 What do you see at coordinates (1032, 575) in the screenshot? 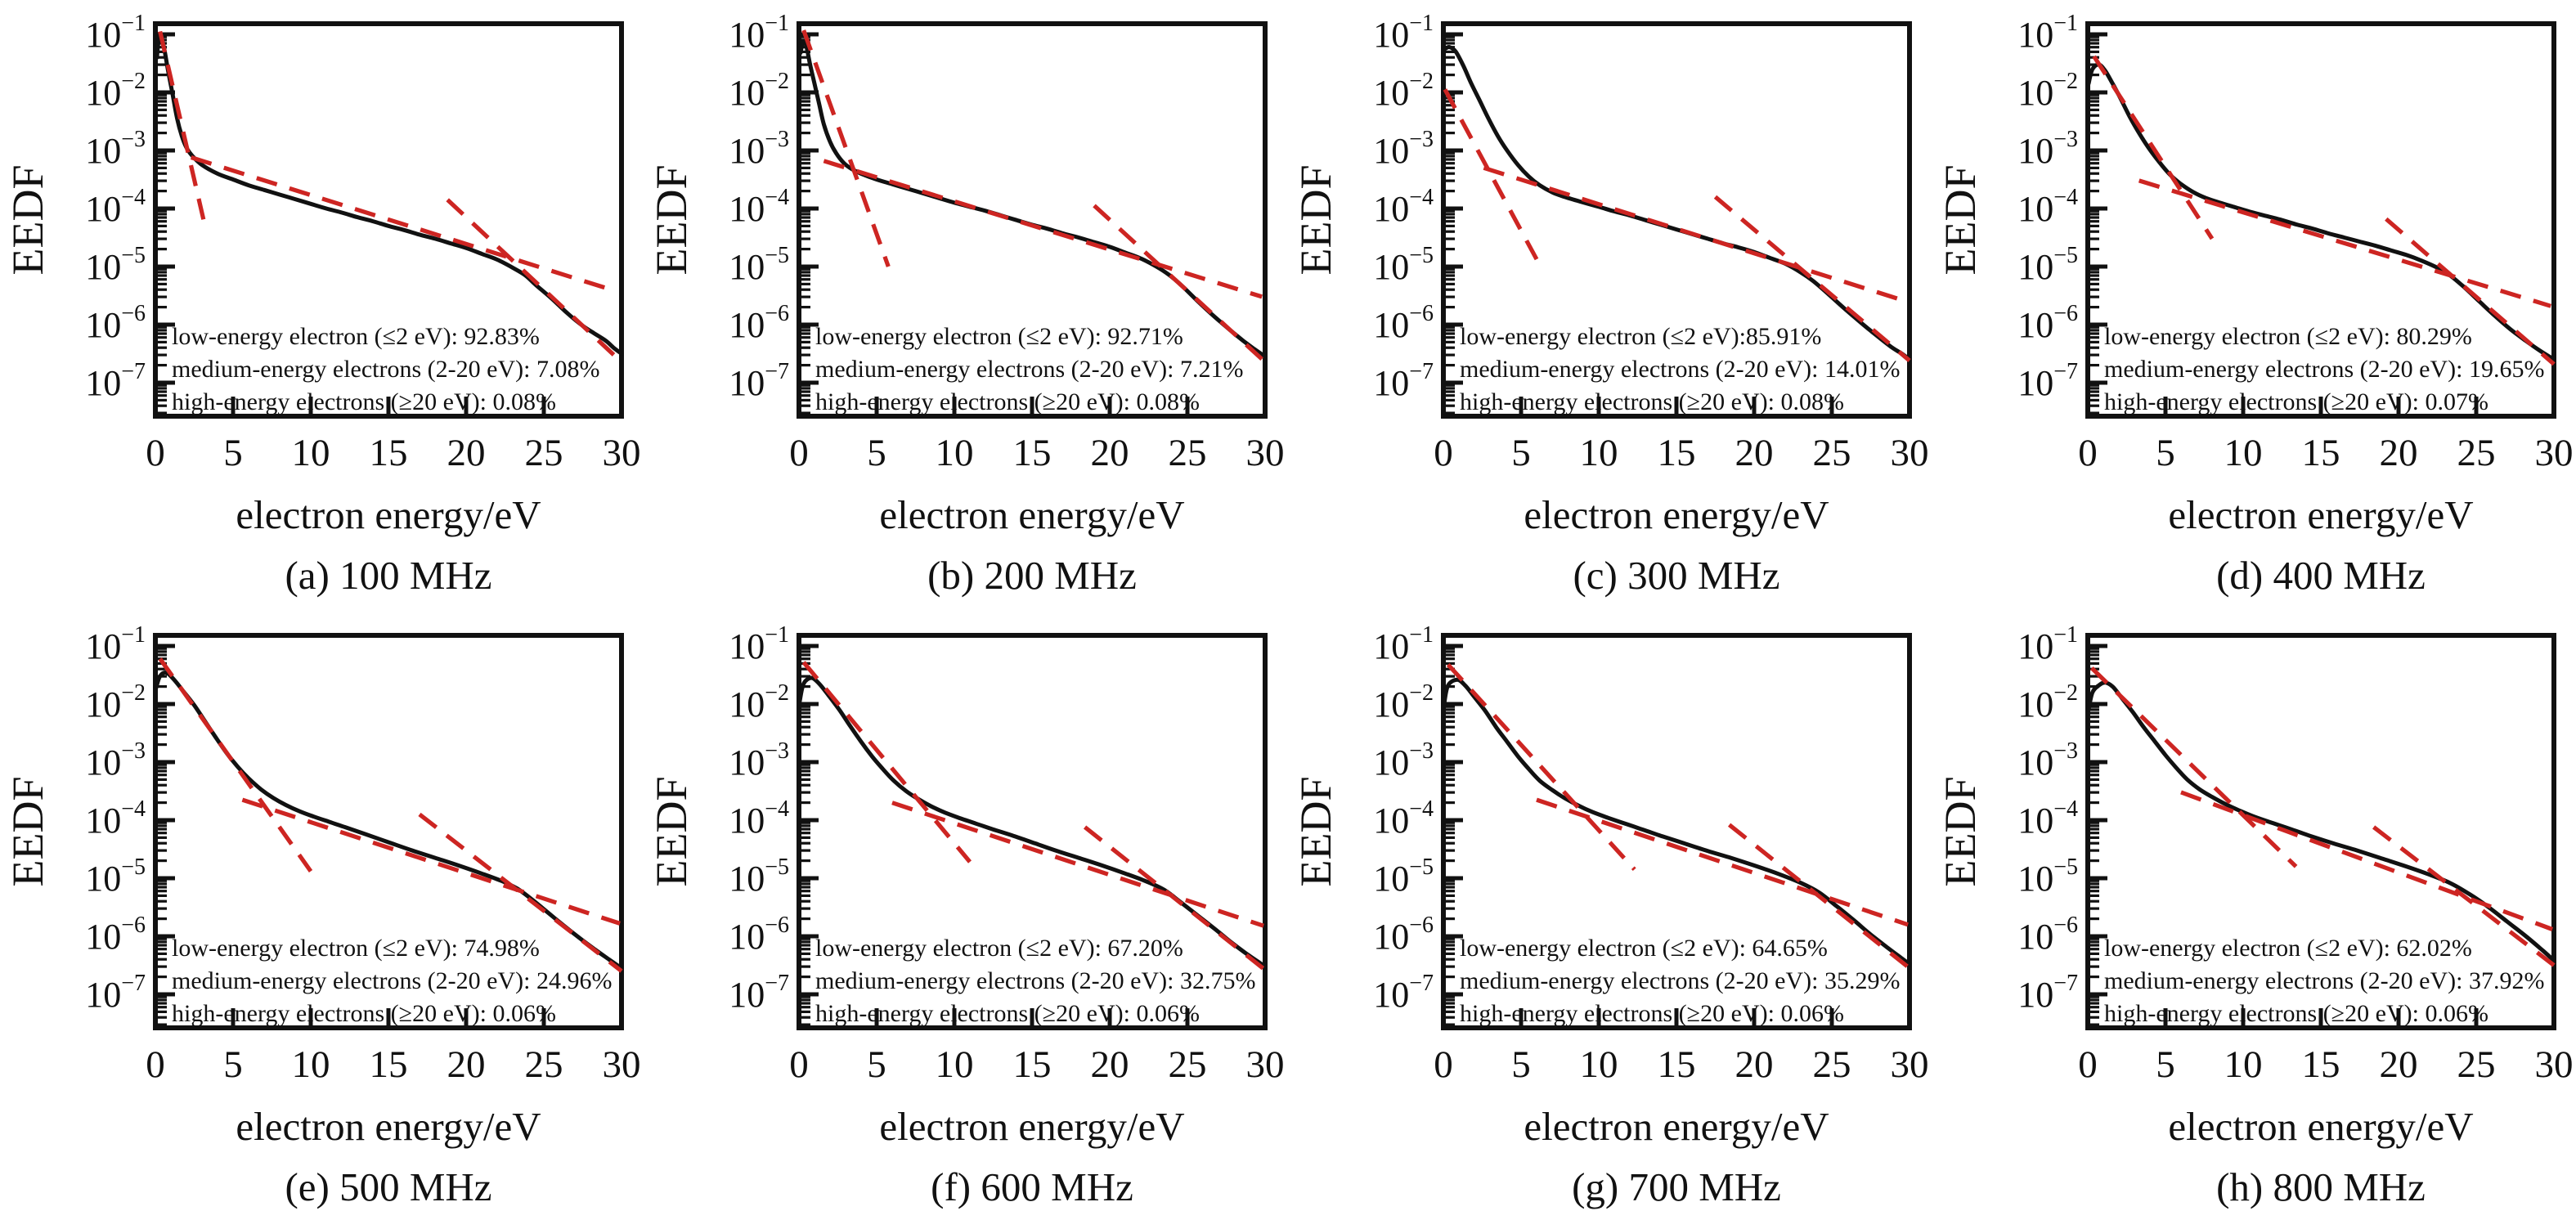
I see `subplot-caption-b: (b) 200 MHz` at bounding box center [1032, 575].